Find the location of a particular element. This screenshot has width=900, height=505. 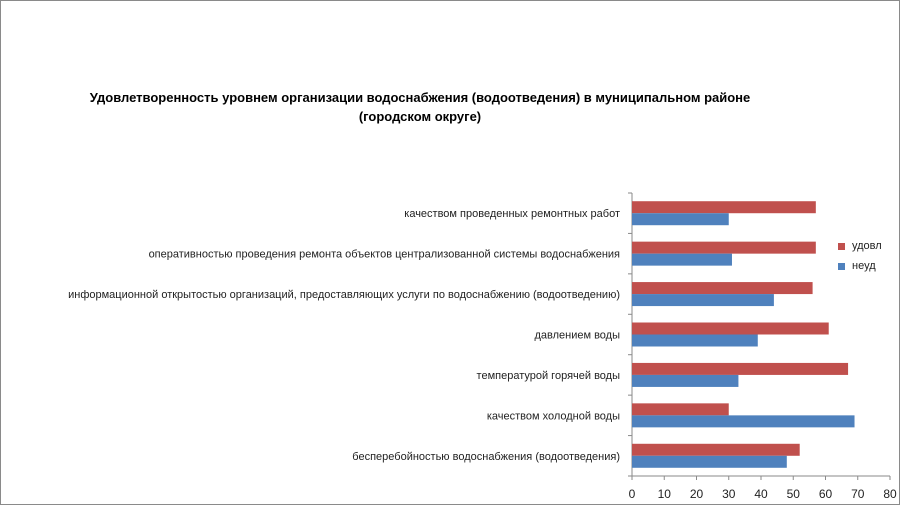

legend-label-satisfied: удовл is located at coordinates (867, 246).